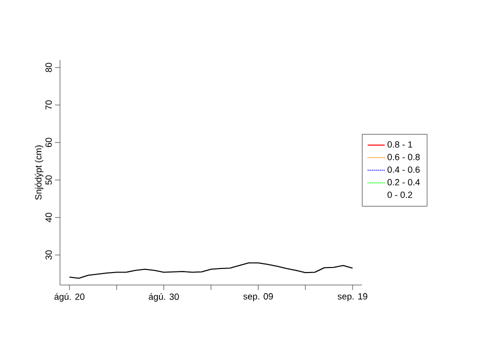 This screenshot has width=480, height=360. What do you see at coordinates (404, 182) in the screenshot?
I see `legend-label: 0.2 - 0.4` at bounding box center [404, 182].